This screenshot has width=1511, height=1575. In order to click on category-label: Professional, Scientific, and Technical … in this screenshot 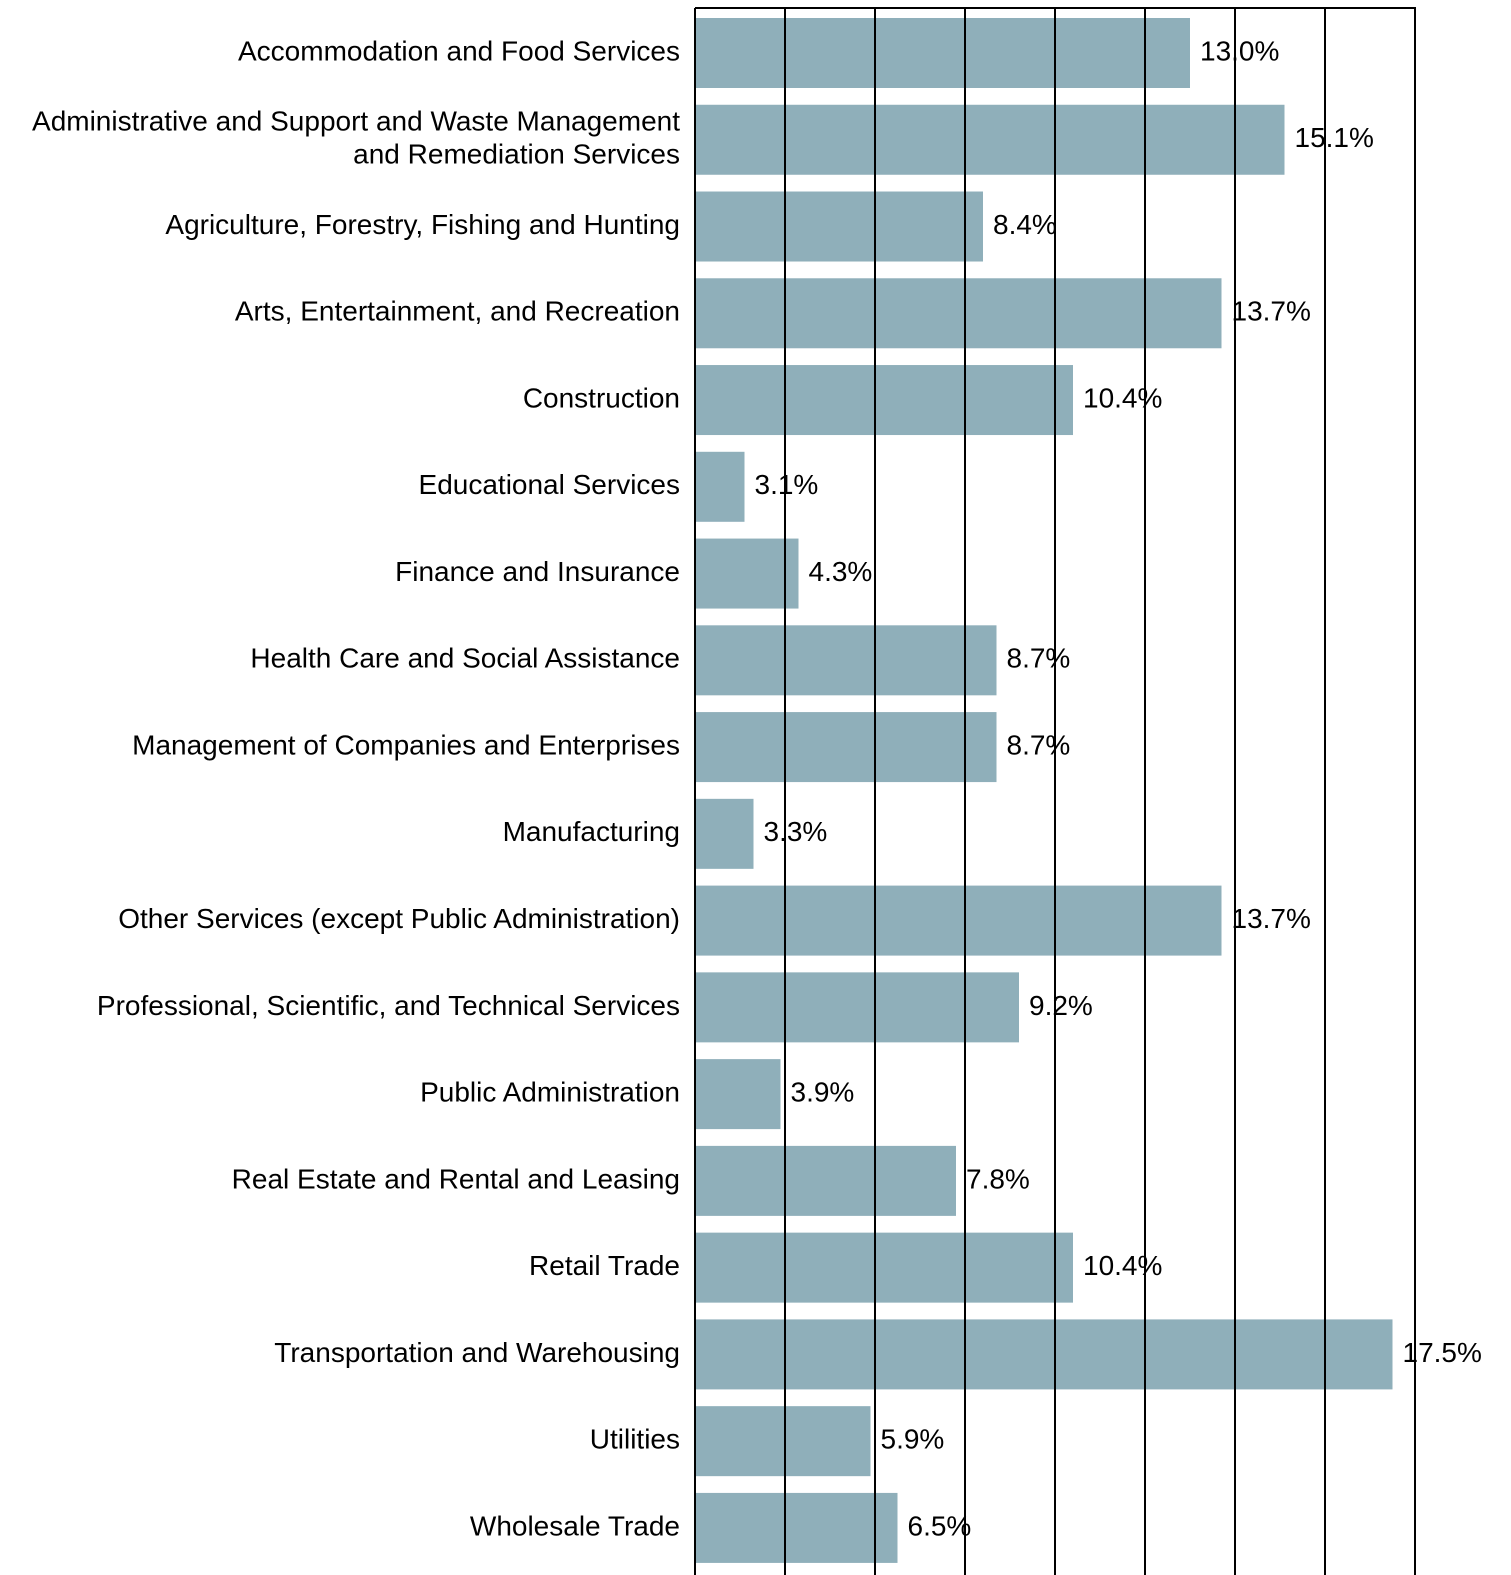, I will do `click(388, 1005)`.